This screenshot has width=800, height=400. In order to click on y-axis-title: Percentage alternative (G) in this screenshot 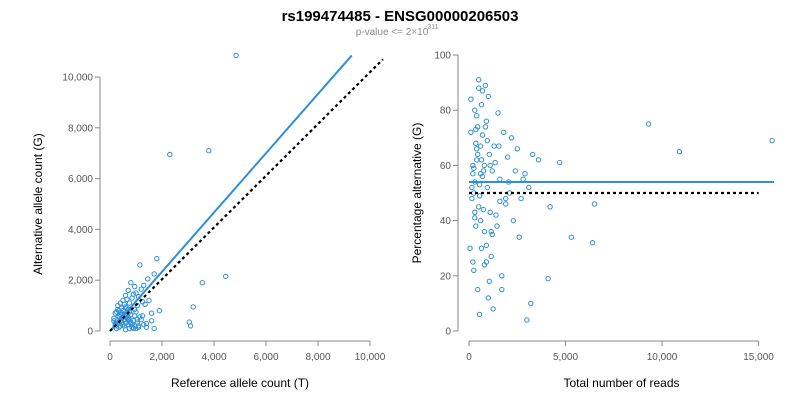, I will do `click(417, 193)`.